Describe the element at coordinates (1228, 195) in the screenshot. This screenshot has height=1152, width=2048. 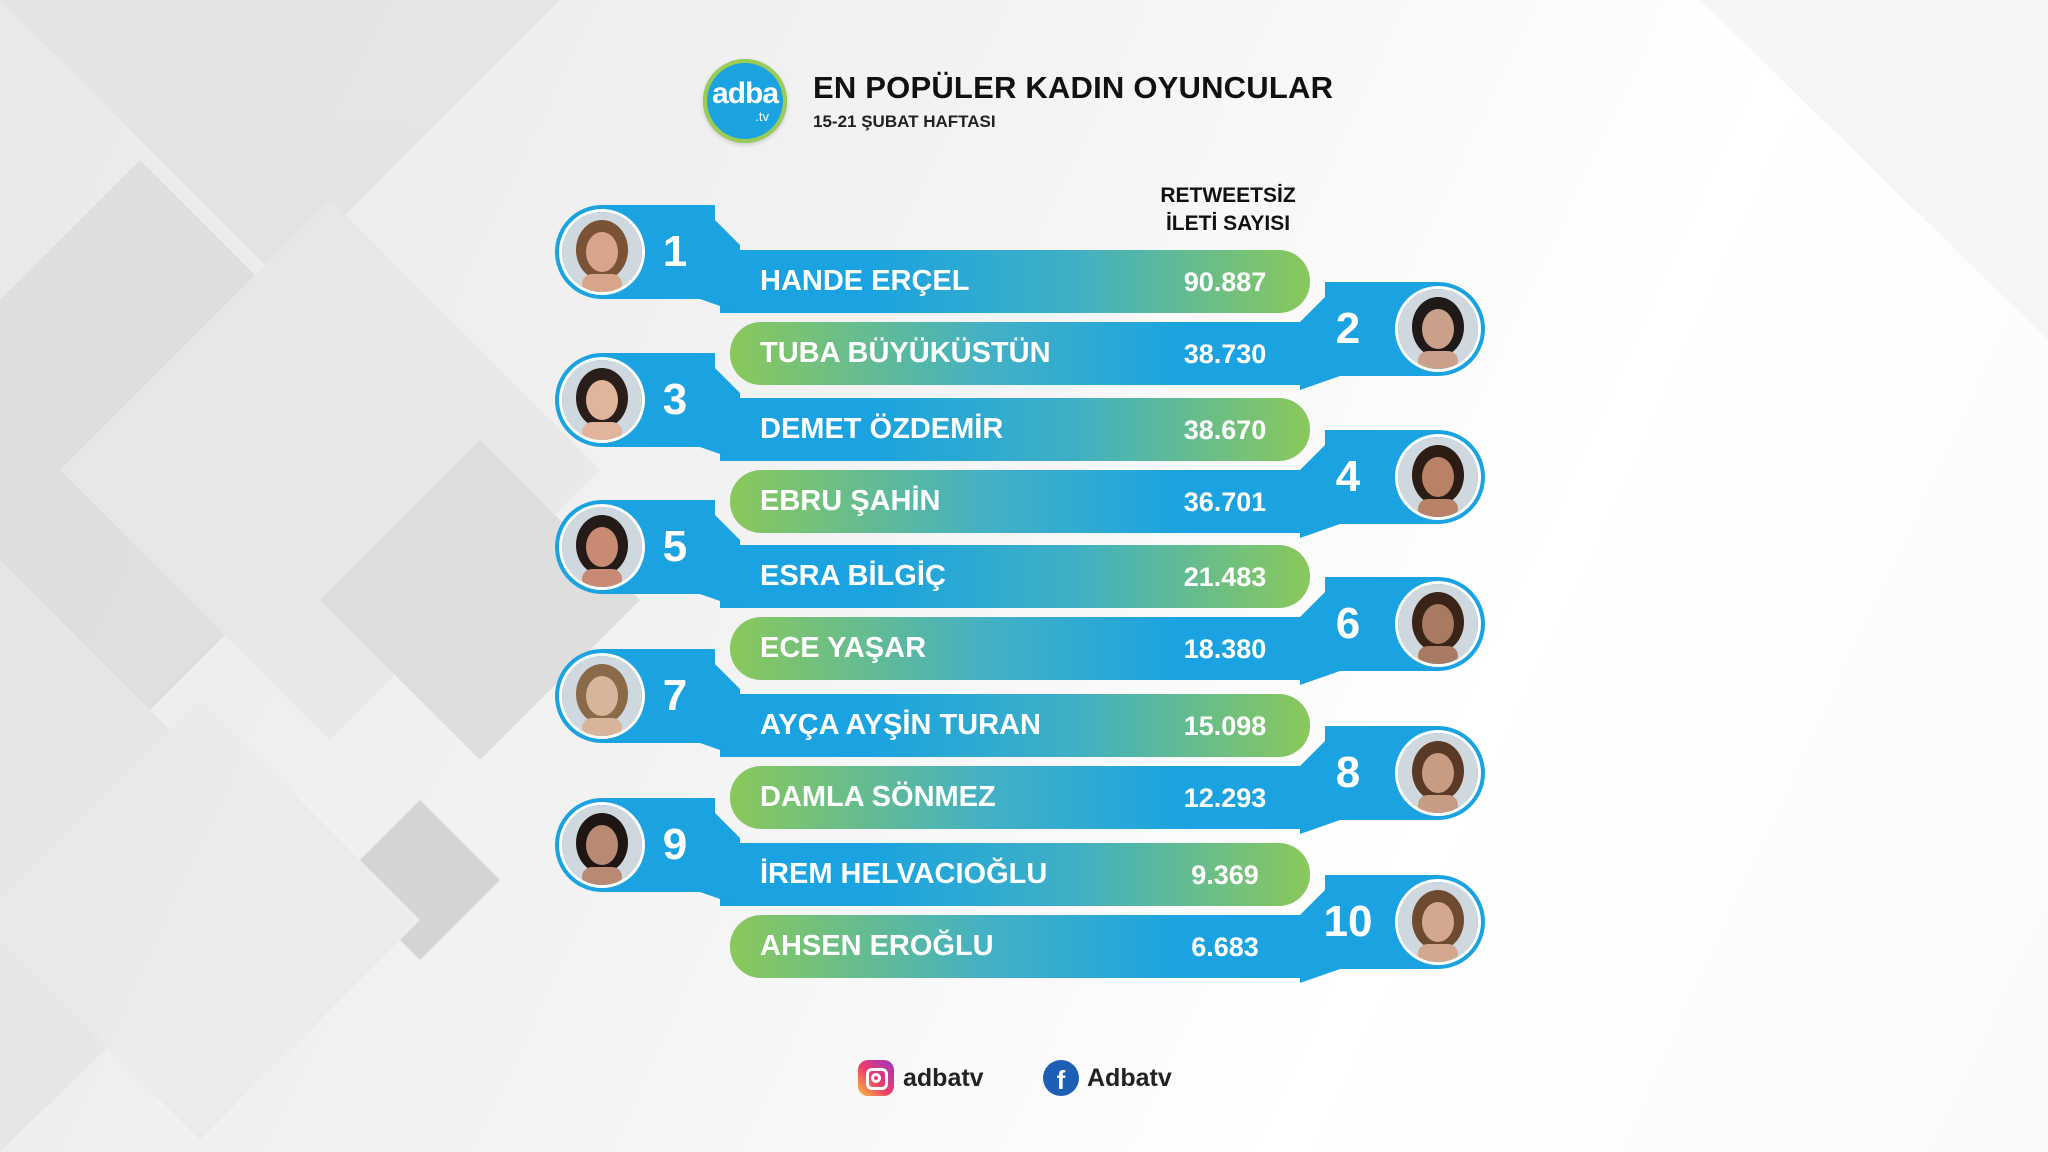
I see `column-header-line1: RETWEETSİZ` at that location.